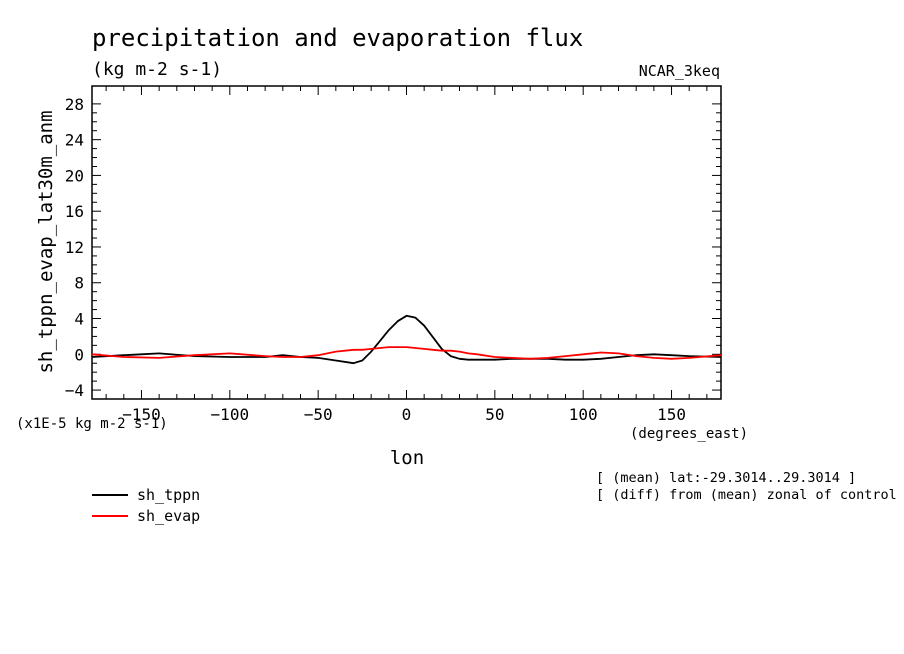 The image size is (904, 654). What do you see at coordinates (92, 424) in the screenshot?
I see `y-axis-units: (x1E-5 kg m-2 s-1)` at bounding box center [92, 424].